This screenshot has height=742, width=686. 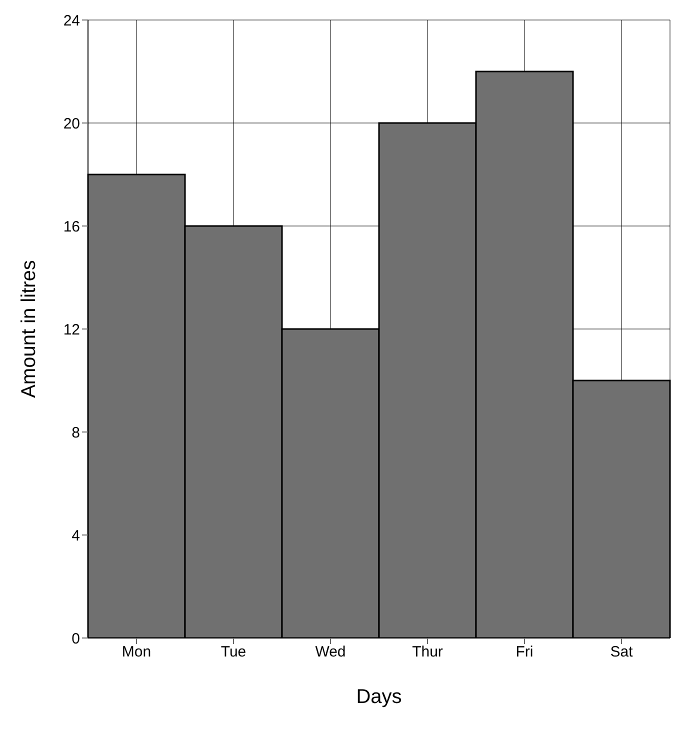 What do you see at coordinates (76, 639) in the screenshot?
I see `y-tick-label: 0` at bounding box center [76, 639].